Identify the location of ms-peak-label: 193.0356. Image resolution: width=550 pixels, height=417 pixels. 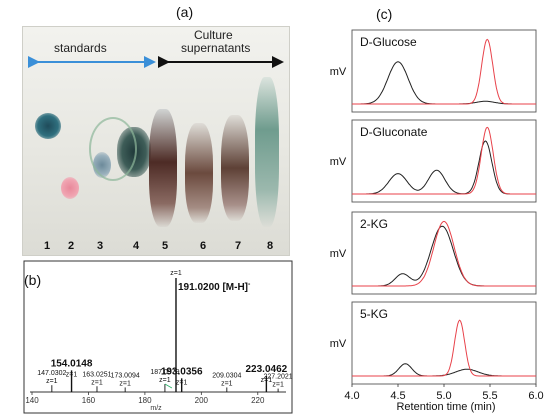
(182, 371).